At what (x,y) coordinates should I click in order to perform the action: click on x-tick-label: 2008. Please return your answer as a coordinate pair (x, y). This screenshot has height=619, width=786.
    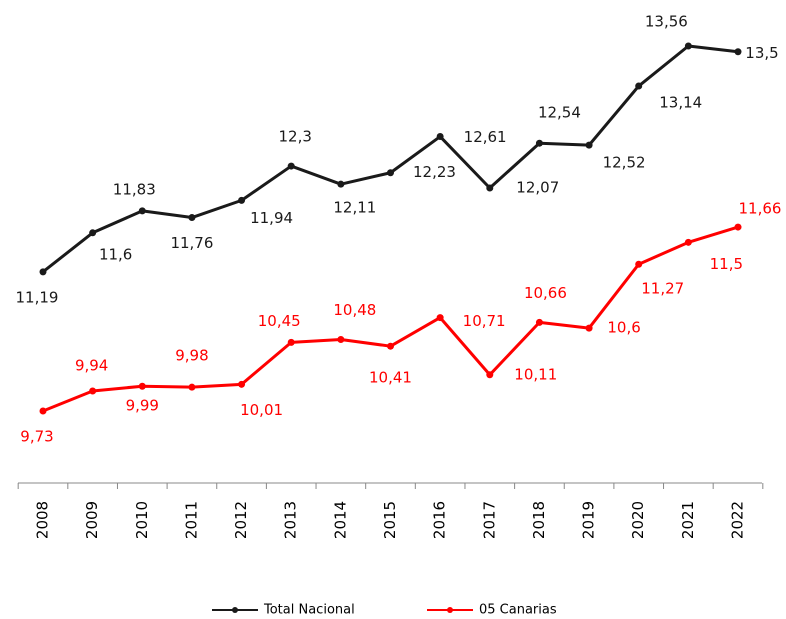
    Looking at the image, I should click on (43, 520).